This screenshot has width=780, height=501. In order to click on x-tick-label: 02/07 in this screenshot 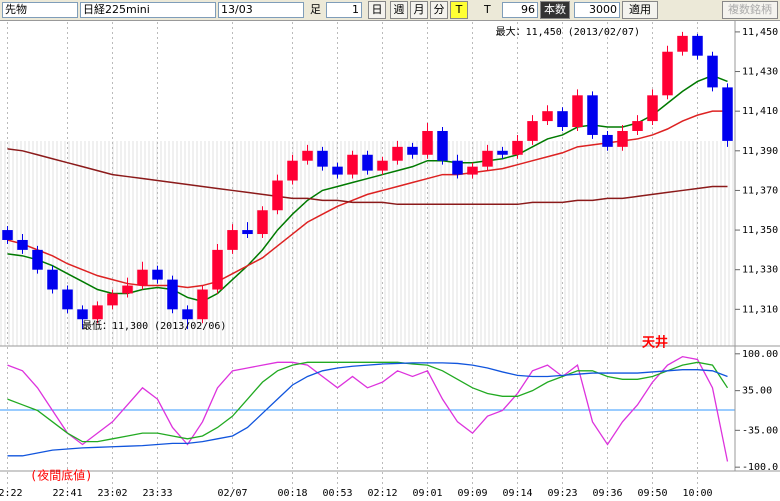, I will do `click(232, 493)`.